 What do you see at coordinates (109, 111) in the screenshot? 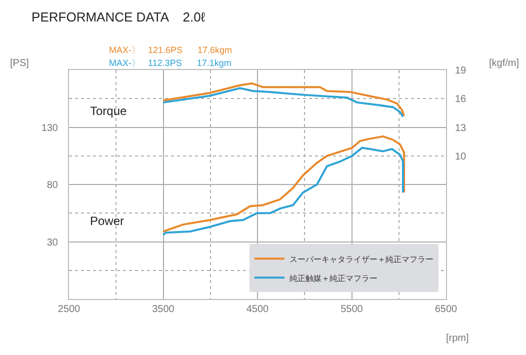
I see `annotation: Torque` at bounding box center [109, 111].